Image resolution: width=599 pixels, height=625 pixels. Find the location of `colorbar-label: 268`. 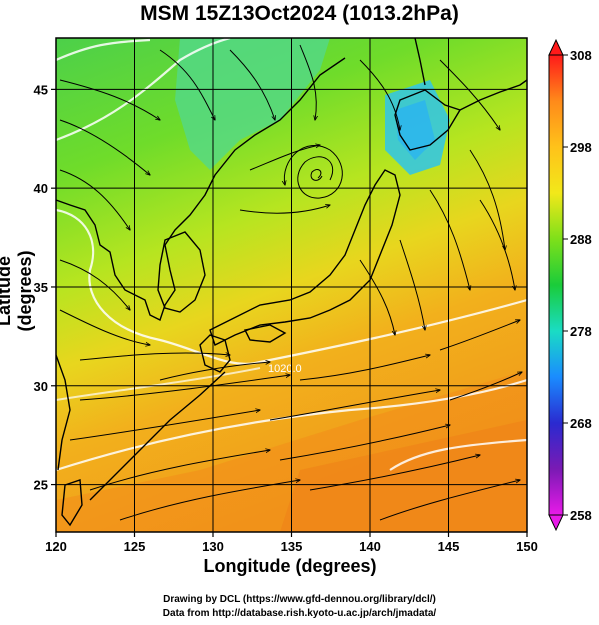

colorbar-label: 268 is located at coordinates (581, 423).